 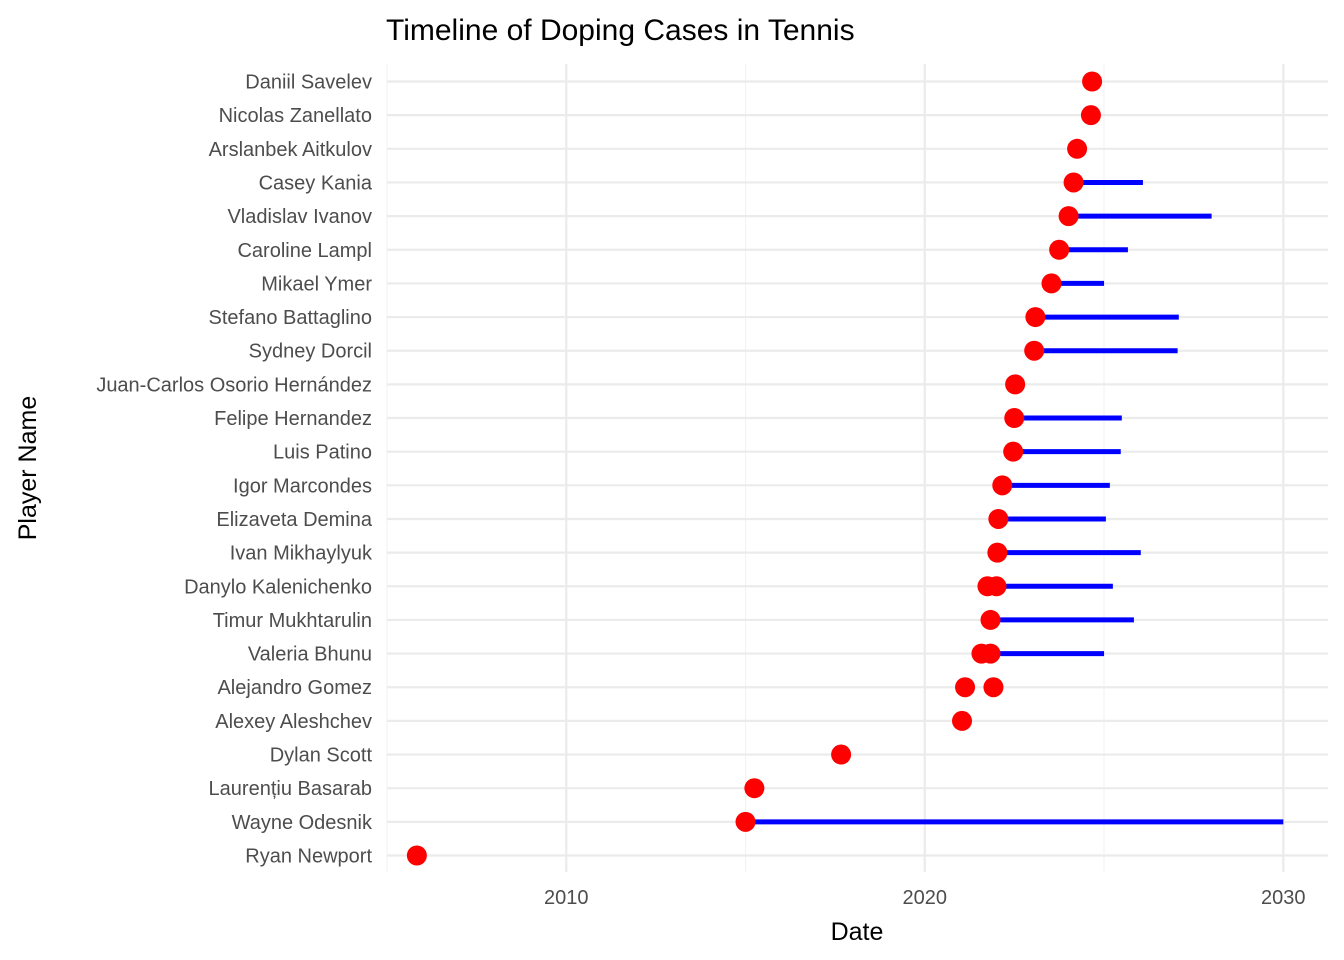 I want to click on chart-title: Timeline of Doping Cases in Tennis, so click(x=620, y=30).